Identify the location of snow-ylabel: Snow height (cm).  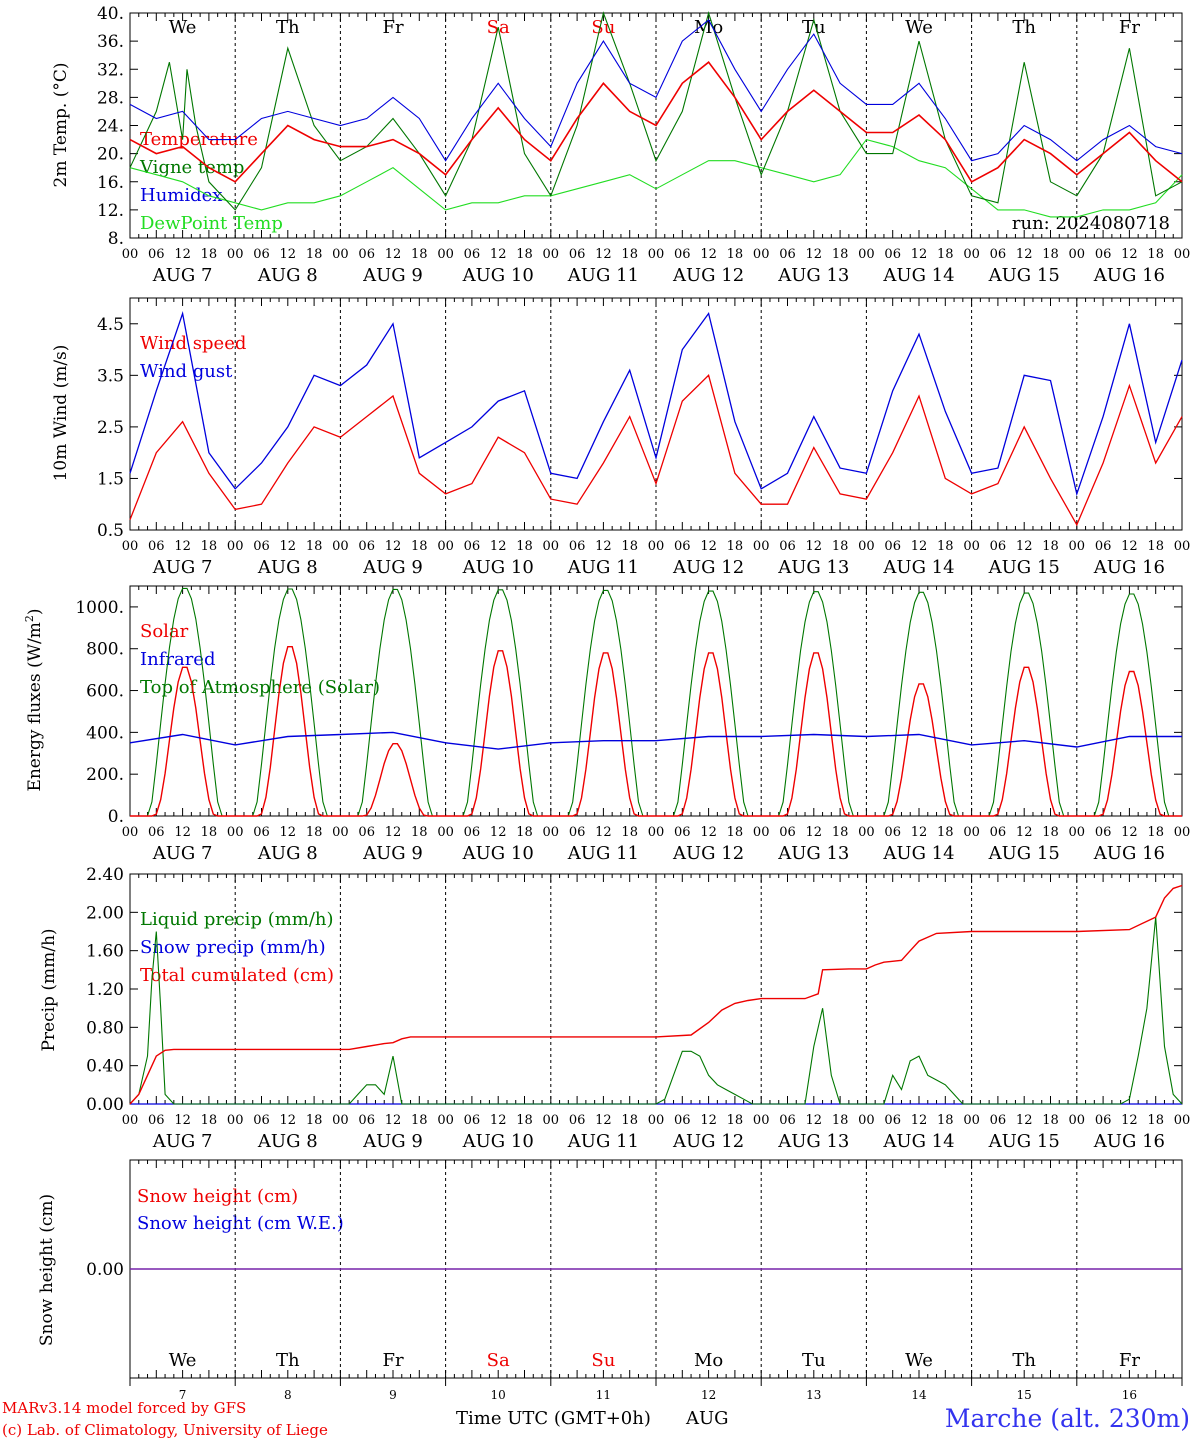
(47, 1270).